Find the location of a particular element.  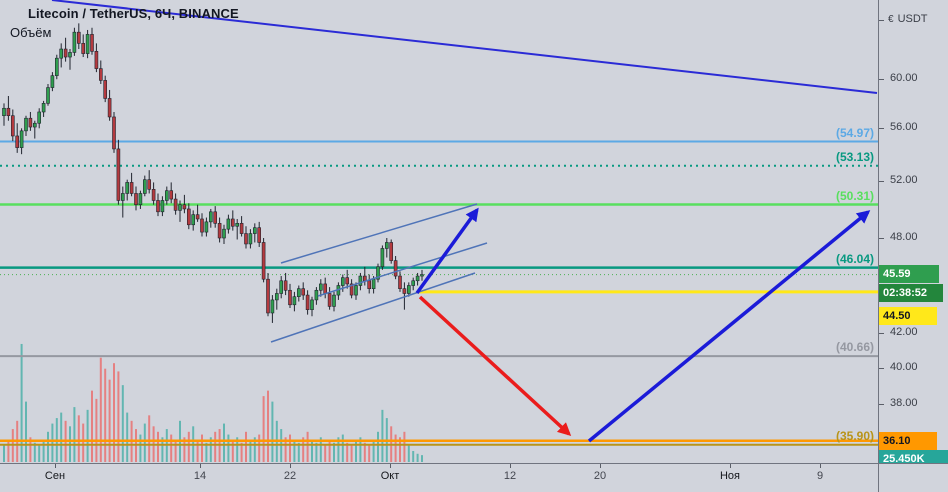

time-label-22: 22 is located at coordinates (290, 476).